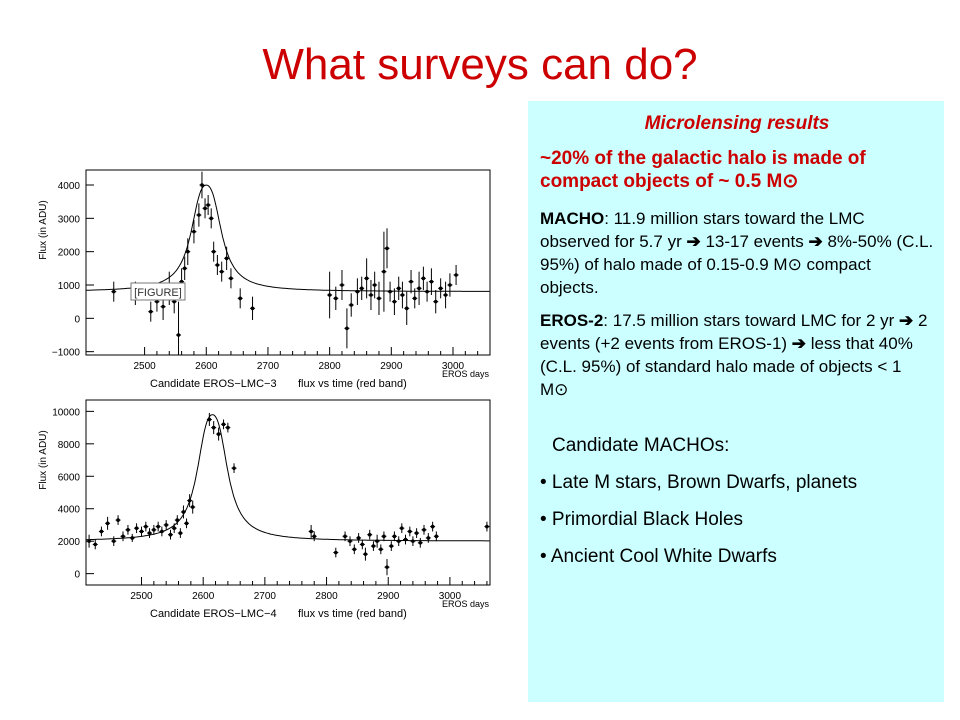 This screenshot has height=720, width=960. Describe the element at coordinates (734, 332) in the screenshot. I see `eros-text-2: 2 events (+2 events from EROS-1)` at that location.